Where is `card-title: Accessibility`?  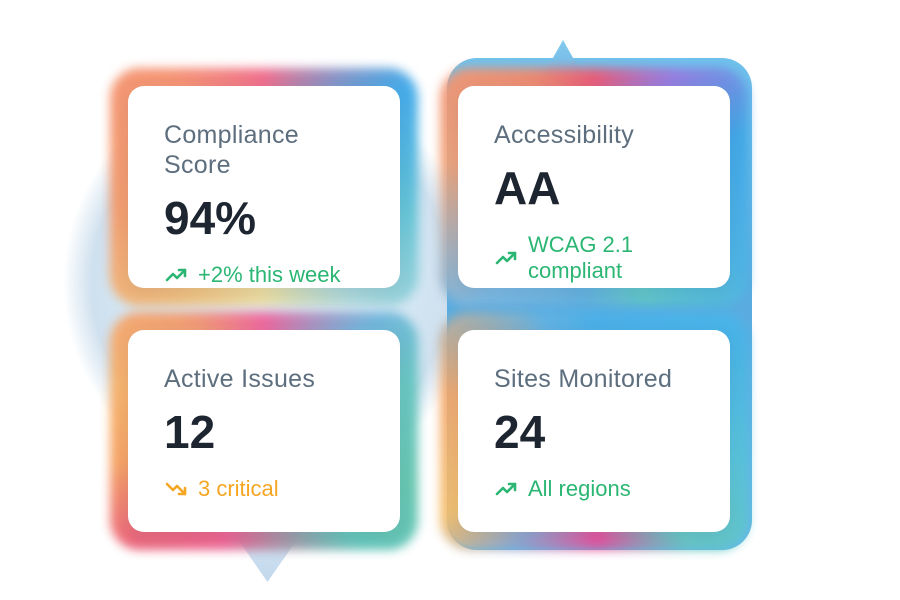 card-title: Accessibility is located at coordinates (564, 135).